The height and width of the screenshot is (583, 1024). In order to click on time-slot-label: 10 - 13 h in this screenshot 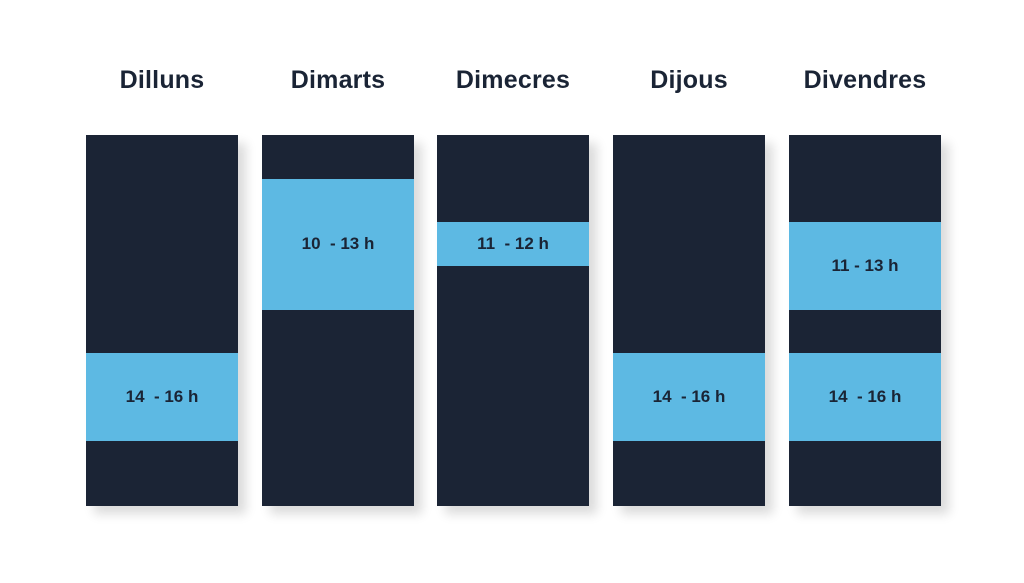, I will do `click(338, 244)`.